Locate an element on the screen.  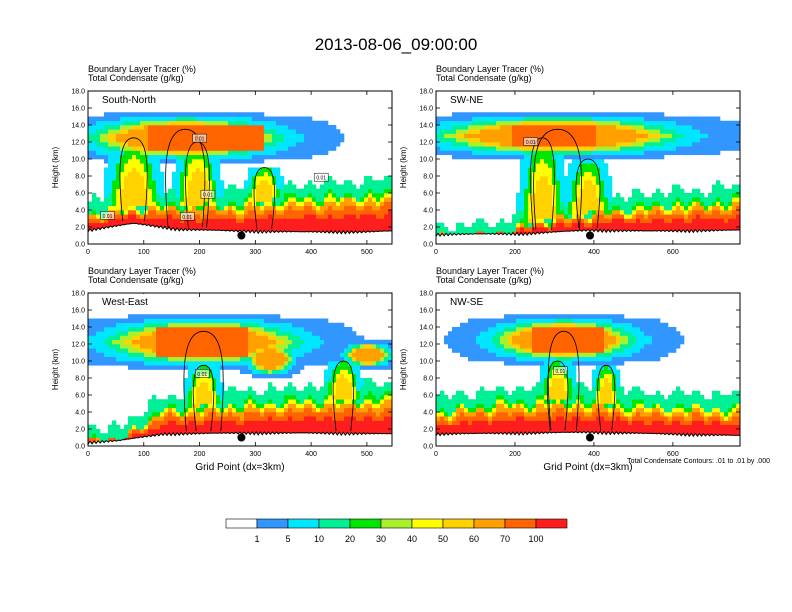
contour-line is located at coordinates (264, 198).